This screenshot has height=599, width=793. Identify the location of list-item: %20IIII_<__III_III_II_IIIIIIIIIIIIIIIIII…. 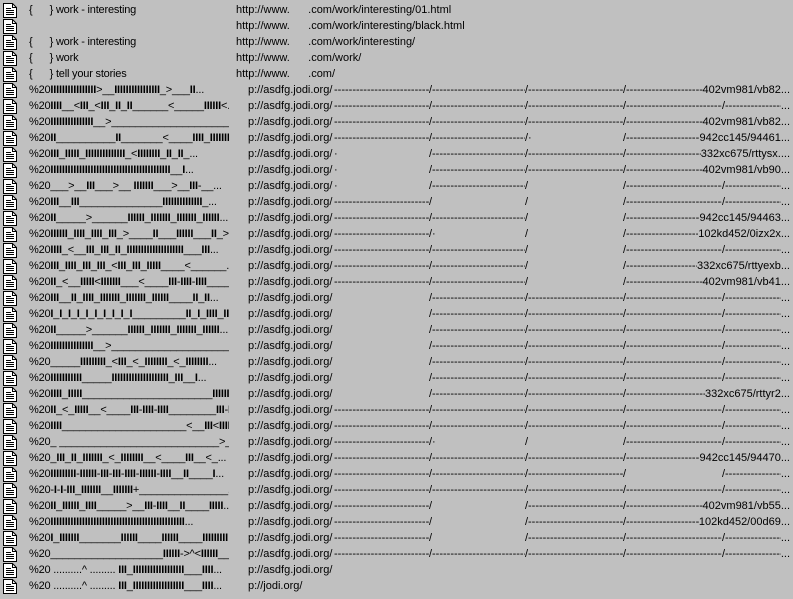
(396, 250).